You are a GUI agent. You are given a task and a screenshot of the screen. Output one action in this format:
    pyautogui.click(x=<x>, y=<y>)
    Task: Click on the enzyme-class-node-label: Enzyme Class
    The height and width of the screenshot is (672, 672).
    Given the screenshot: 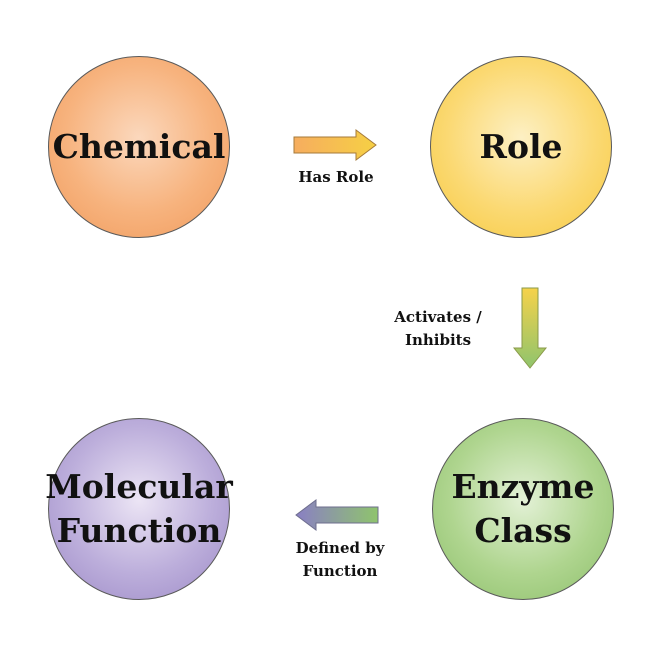 What is the action you would take?
    pyautogui.click(x=523, y=509)
    